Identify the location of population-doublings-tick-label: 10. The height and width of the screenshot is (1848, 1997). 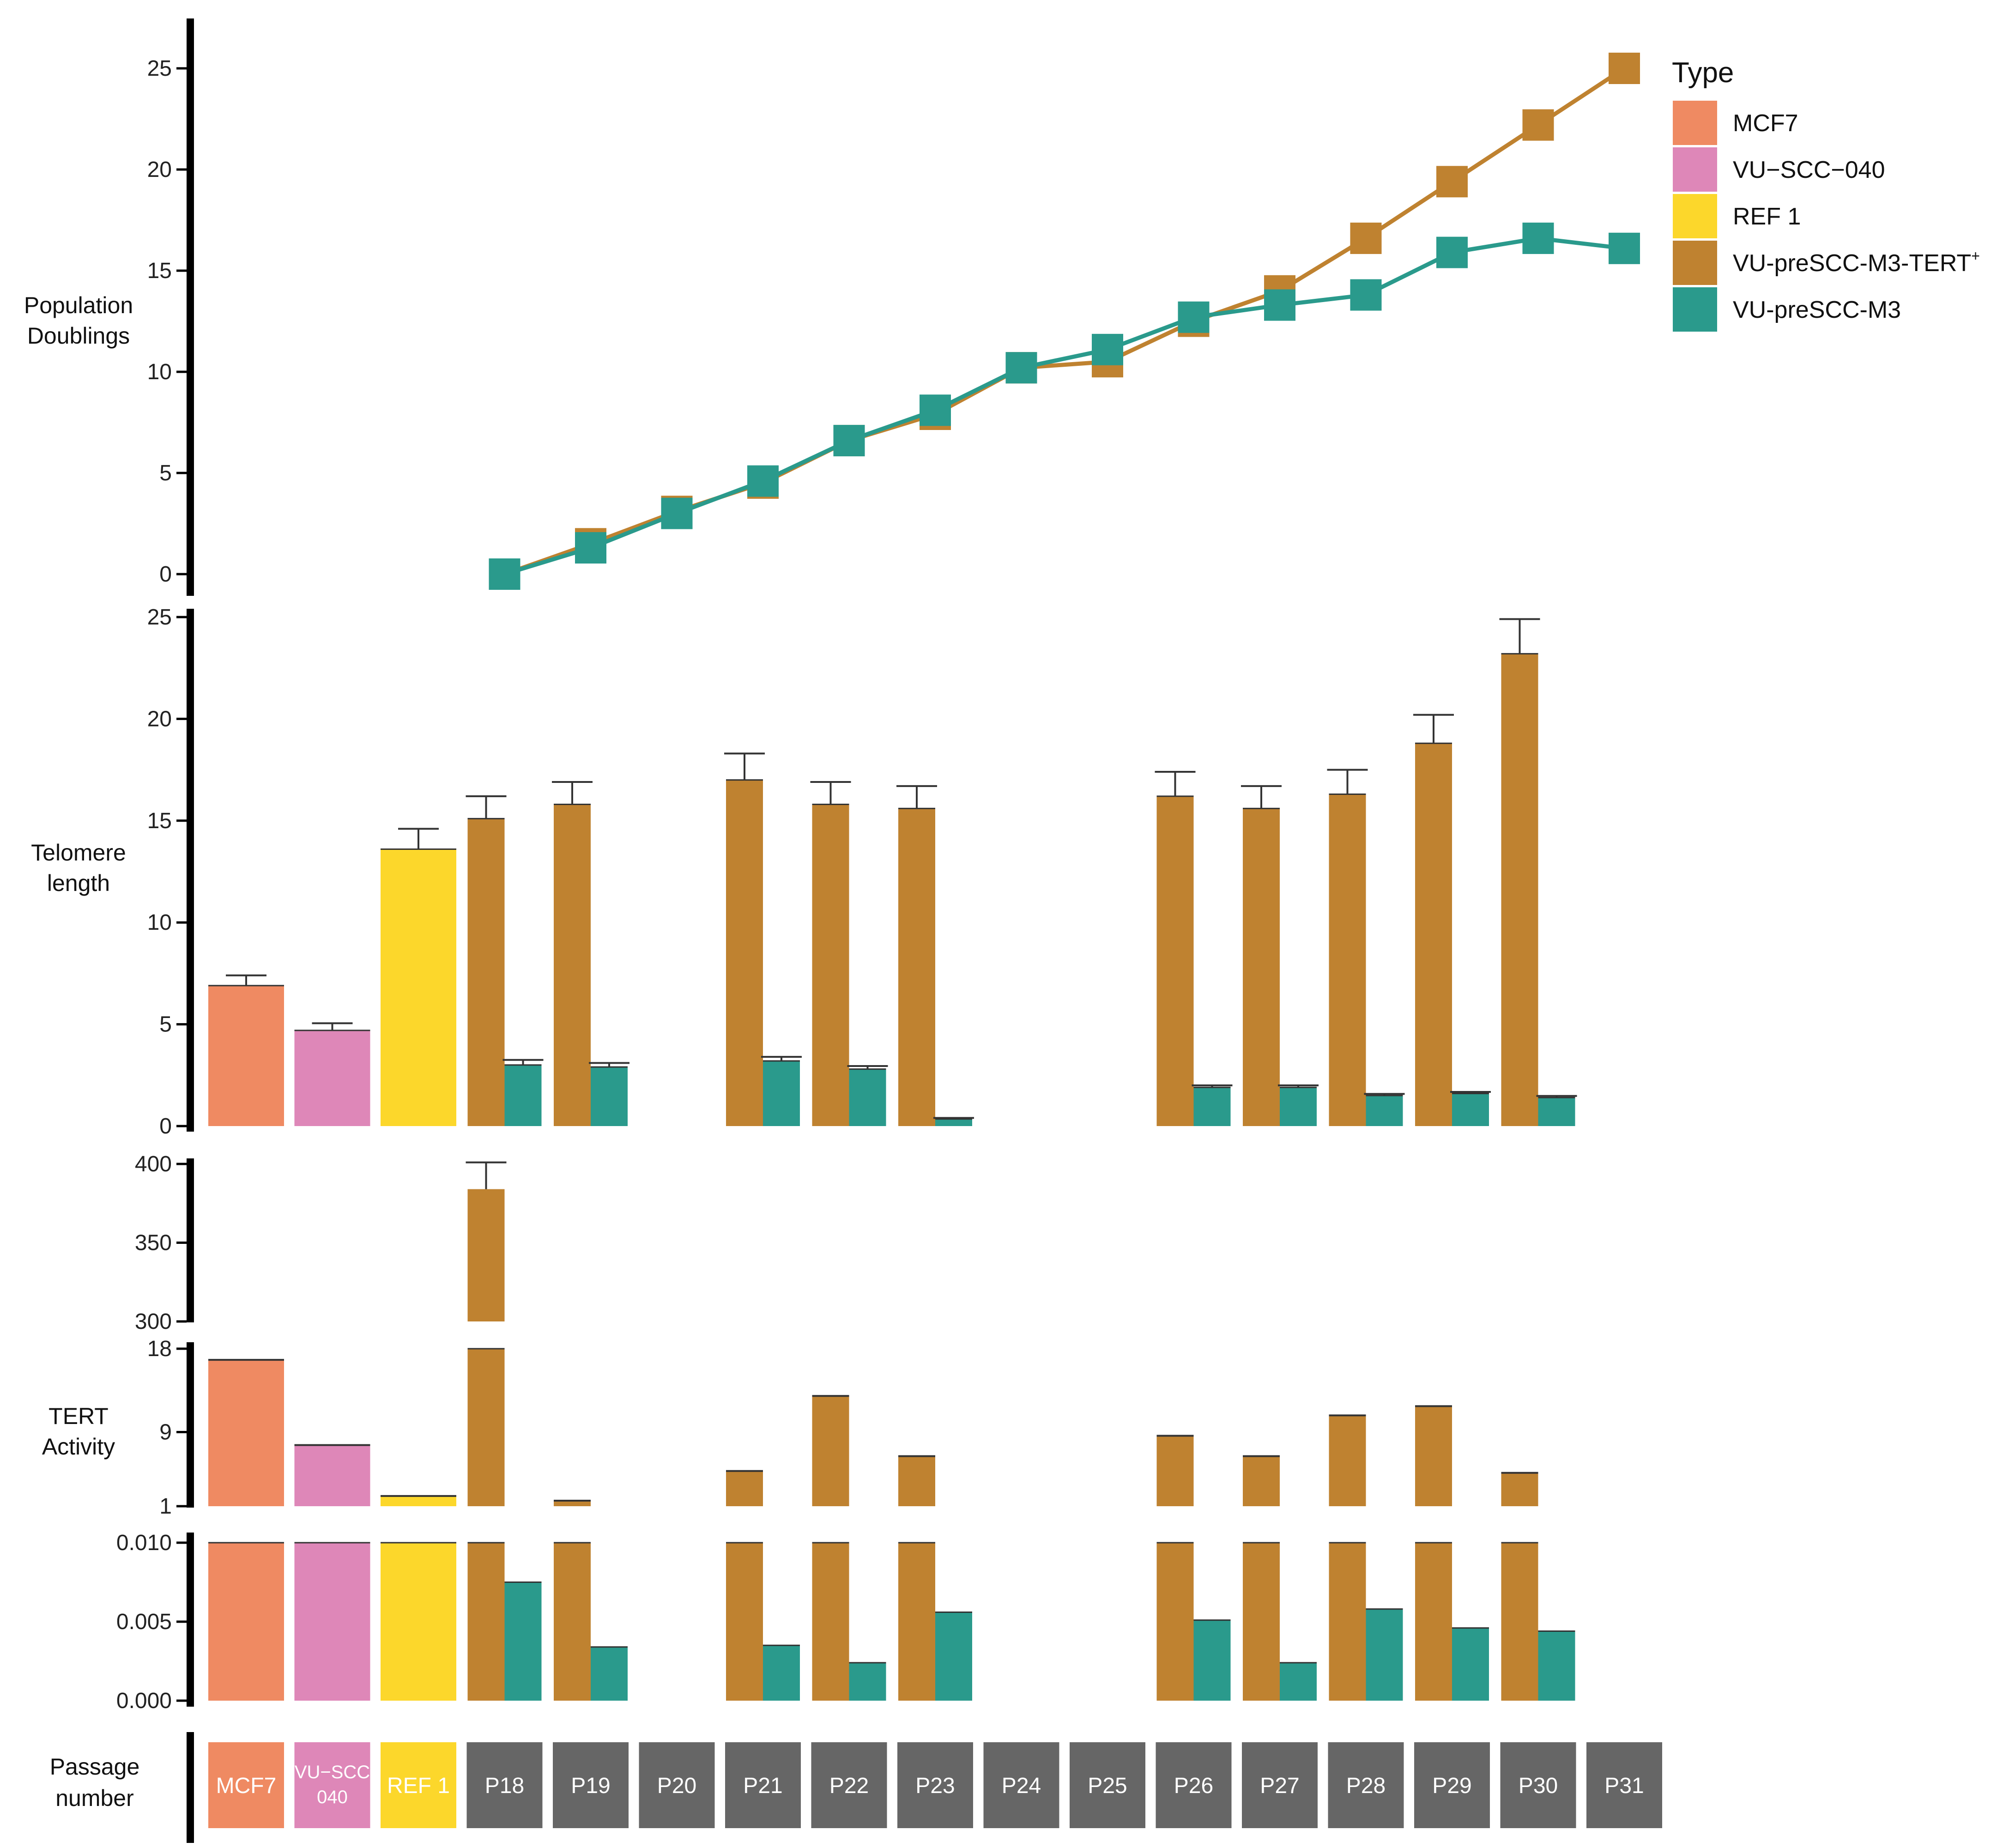
(160, 372).